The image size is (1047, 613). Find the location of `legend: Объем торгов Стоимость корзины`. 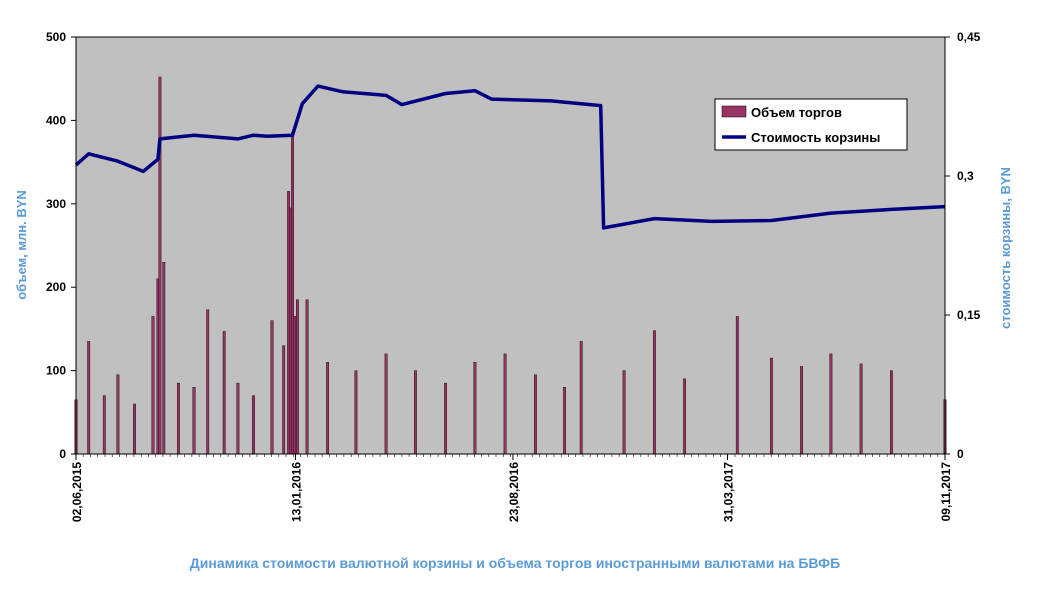

legend: Объем торгов Стоимость корзины is located at coordinates (811, 124).